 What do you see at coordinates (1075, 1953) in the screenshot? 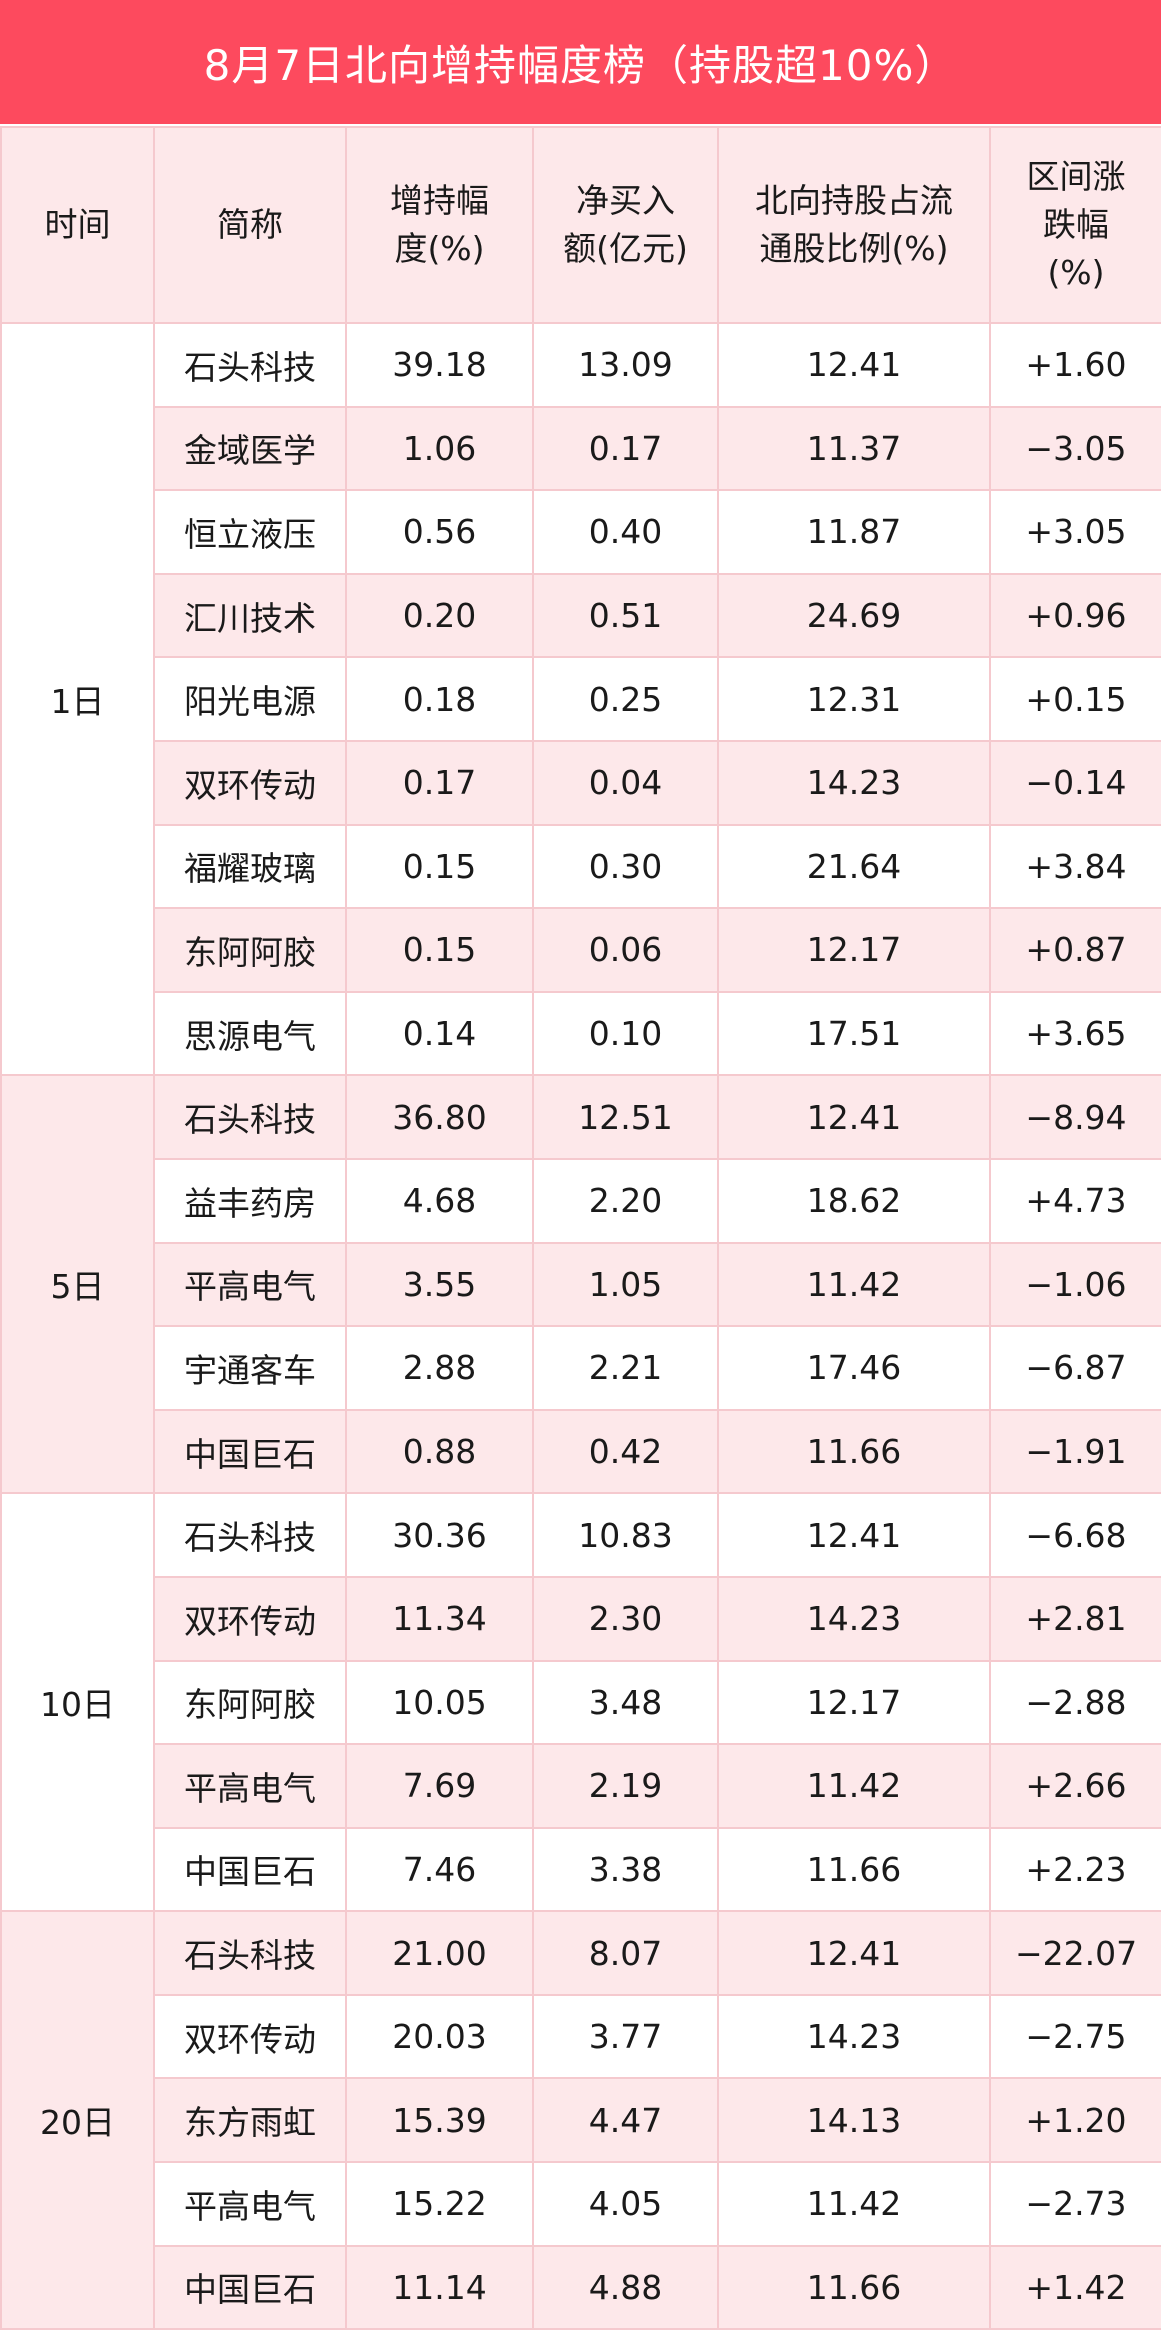
I see `price-change-cell: −22.07` at bounding box center [1075, 1953].